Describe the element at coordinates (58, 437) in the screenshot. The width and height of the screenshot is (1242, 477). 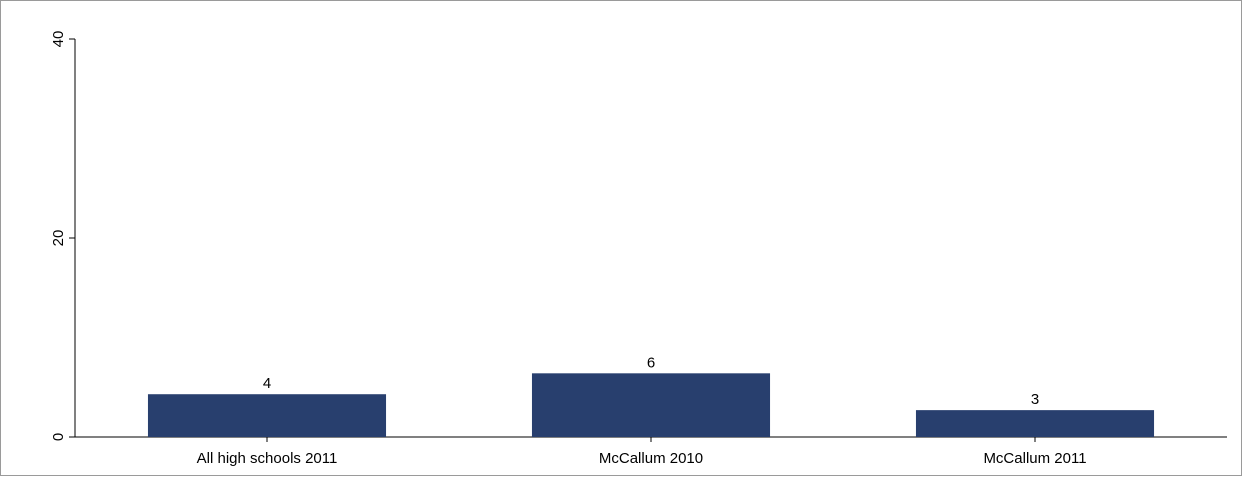
I see `y-tick-label: 0` at that location.